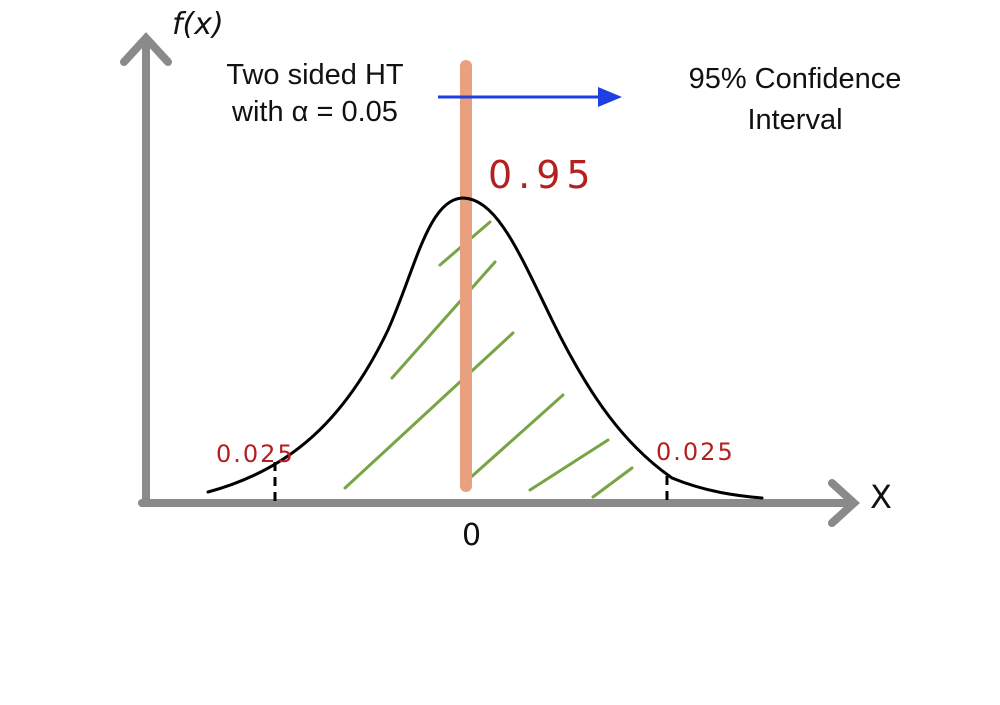 The width and height of the screenshot is (1000, 705). Describe the element at coordinates (315, 75) in the screenshot. I see `annotation-left-line1: Two sided HT` at that location.